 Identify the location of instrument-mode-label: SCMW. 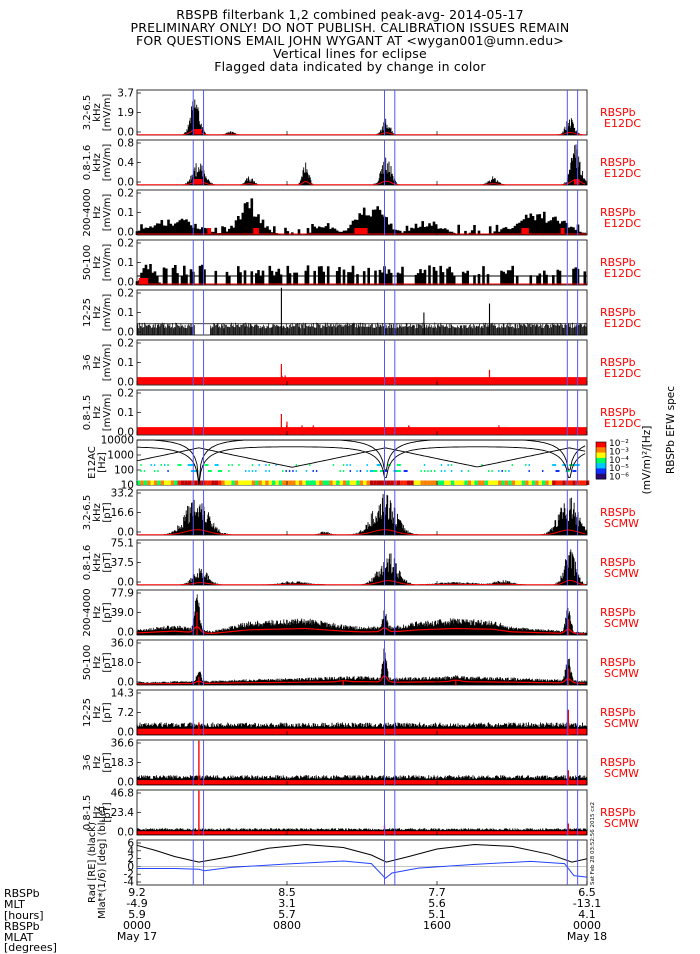
(621, 623).